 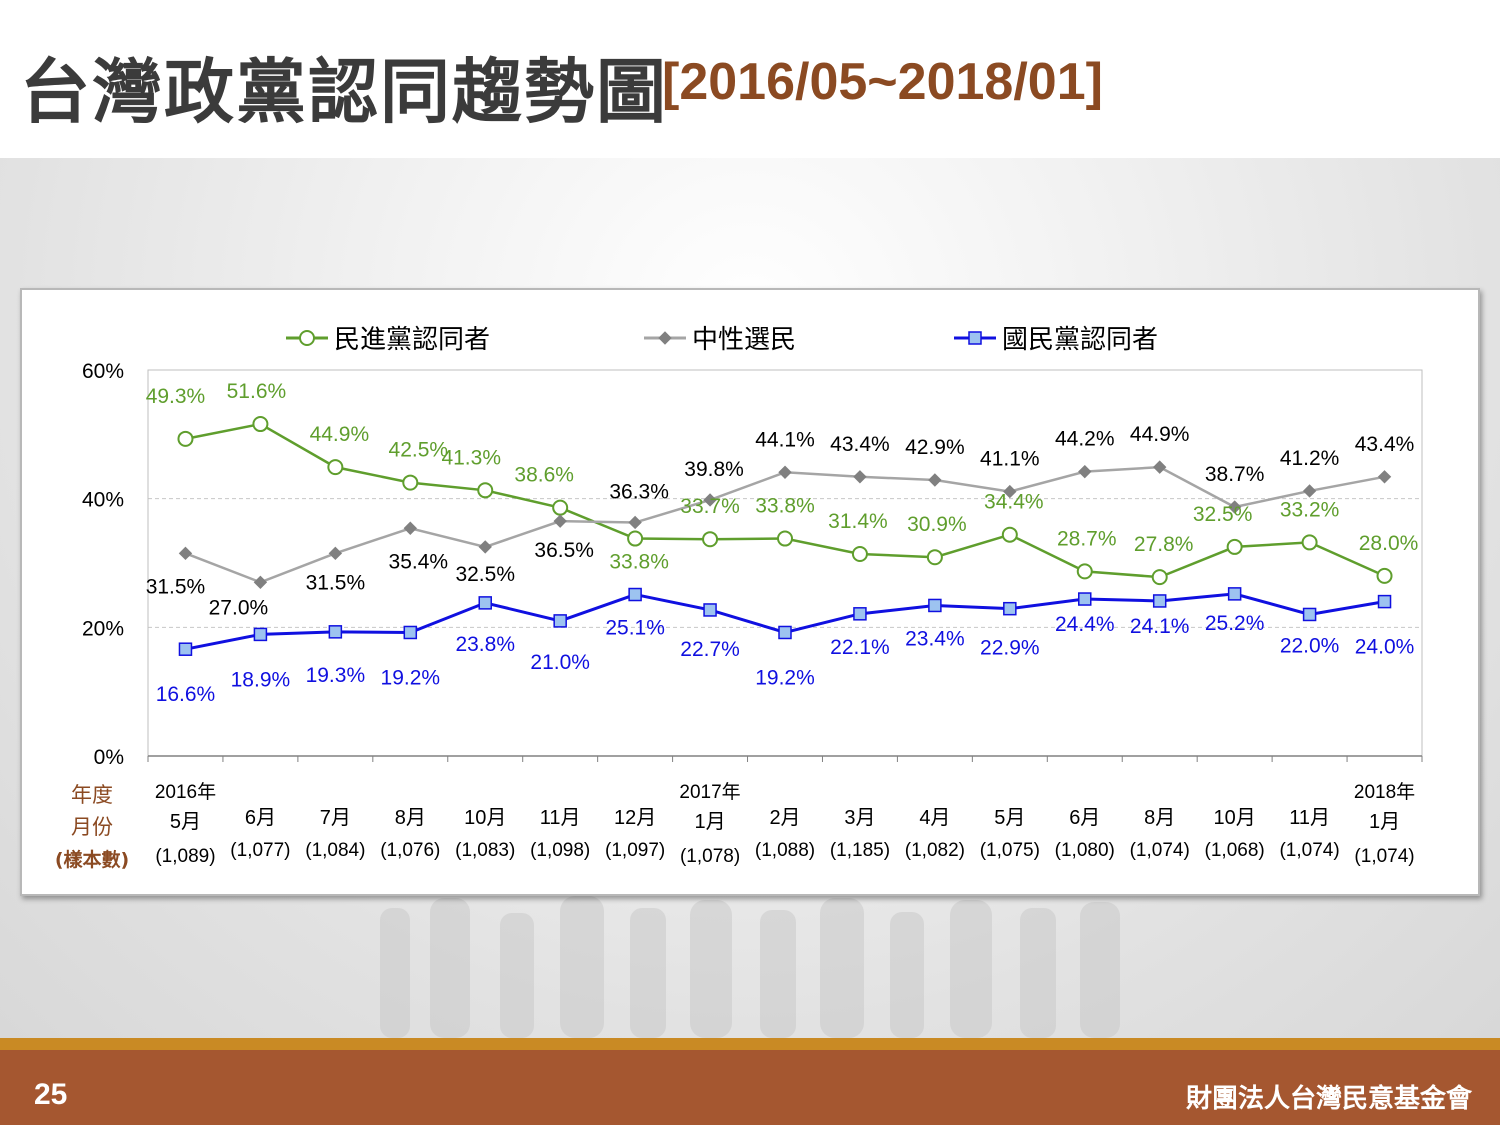 What do you see at coordinates (714, 469) in the screenshot?
I see `data-label: 39.8%` at bounding box center [714, 469].